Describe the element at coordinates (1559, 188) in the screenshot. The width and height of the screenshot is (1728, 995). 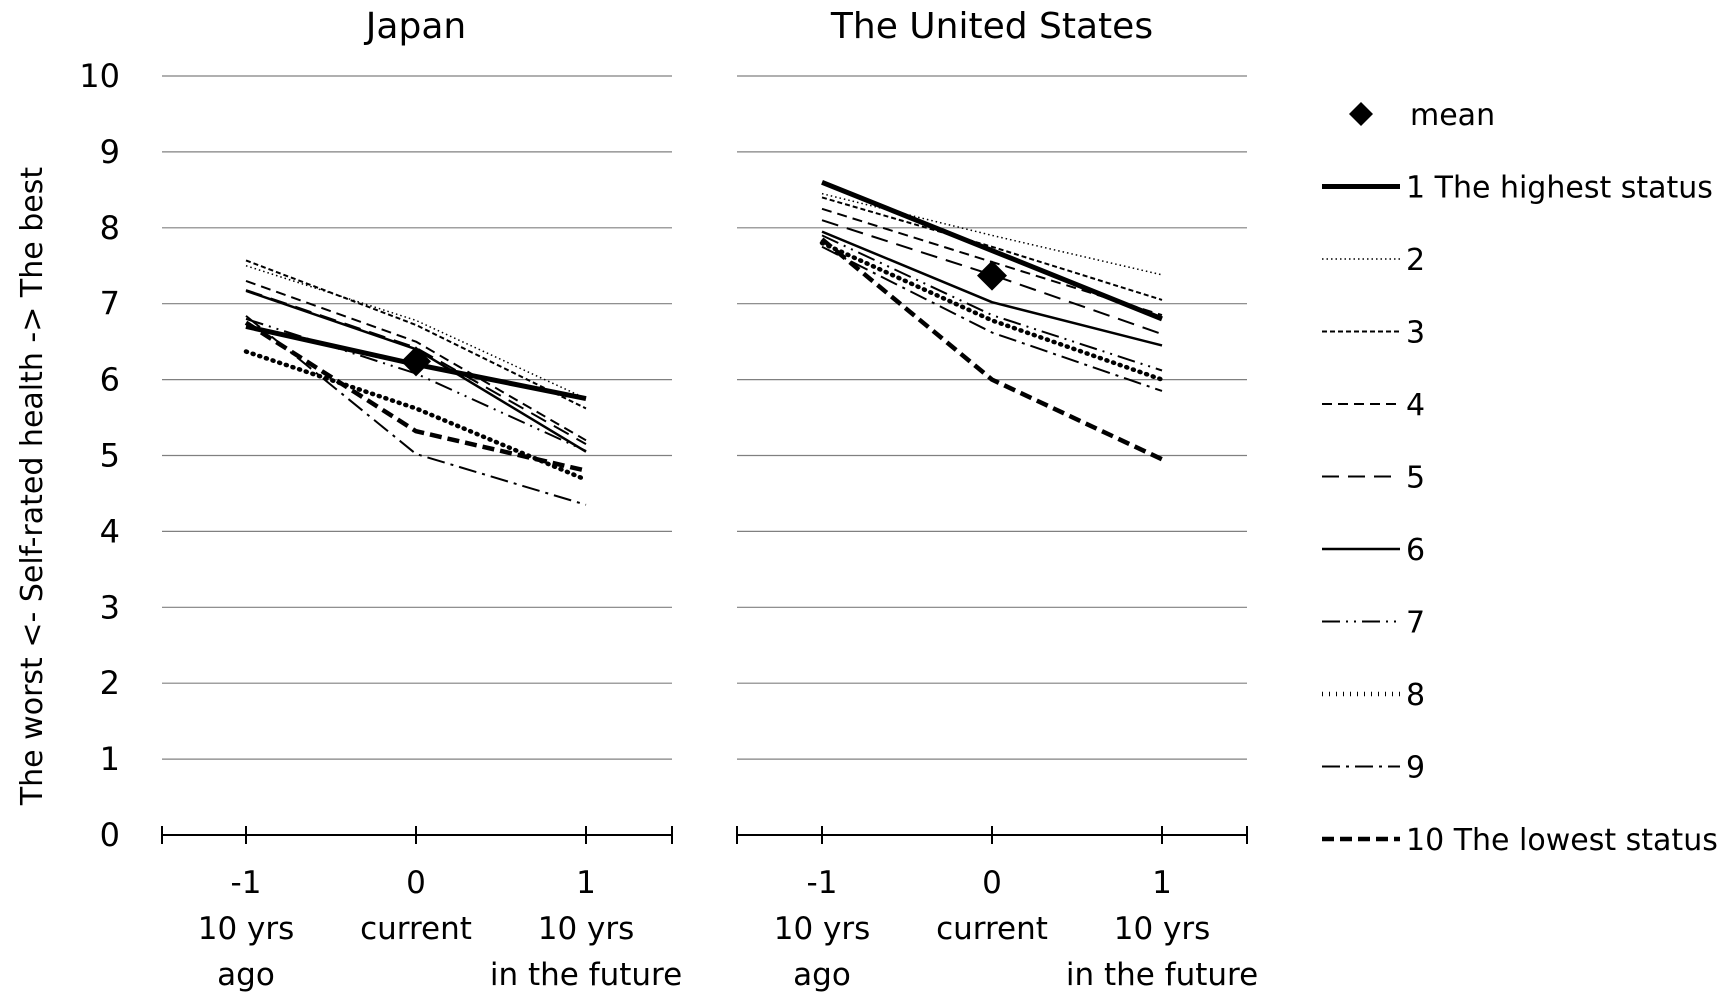
I see `legend-label: 1 The highest status` at that location.